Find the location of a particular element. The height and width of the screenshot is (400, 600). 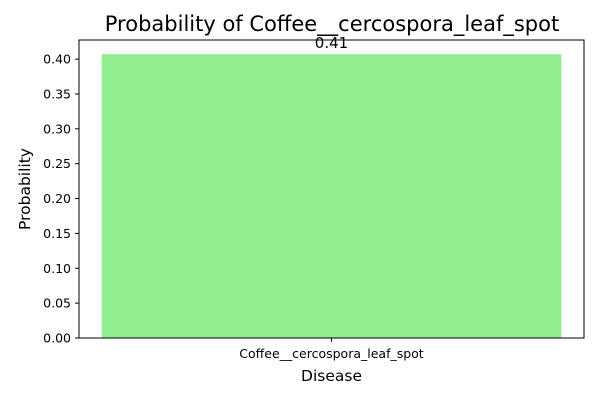

y-tick-label-3: 0.15 is located at coordinates (57, 233).